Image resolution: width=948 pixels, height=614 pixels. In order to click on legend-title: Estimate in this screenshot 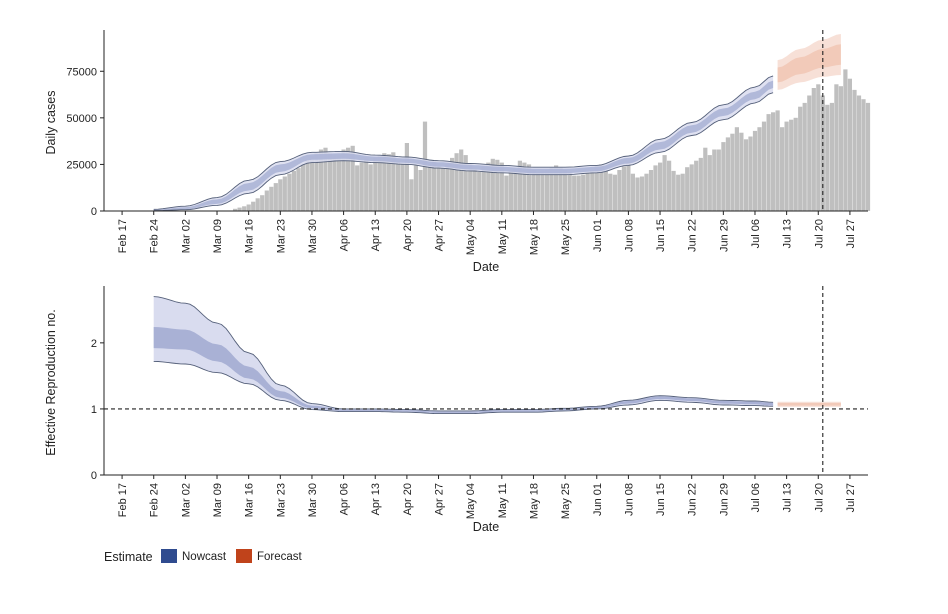, I will do `click(128, 557)`.